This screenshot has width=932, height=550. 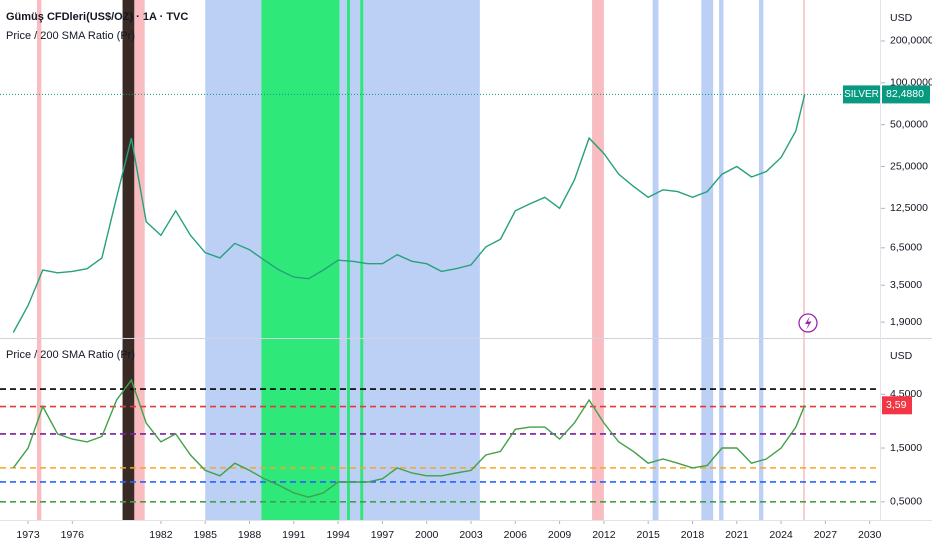 What do you see at coordinates (909, 124) in the screenshot?
I see `y-tick-label: 50,0000` at bounding box center [909, 124].